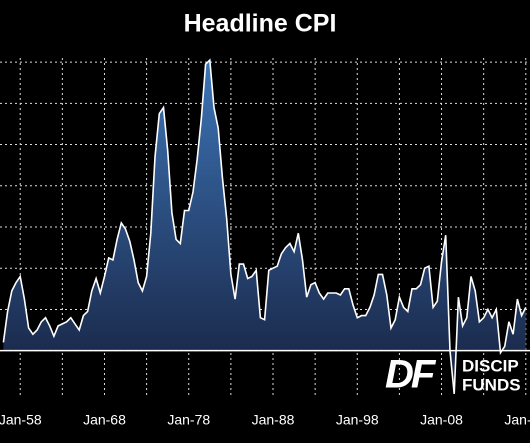 The image size is (530, 443). What do you see at coordinates (517, 420) in the screenshot?
I see `x-tick-label: Jan-18` at bounding box center [517, 420].